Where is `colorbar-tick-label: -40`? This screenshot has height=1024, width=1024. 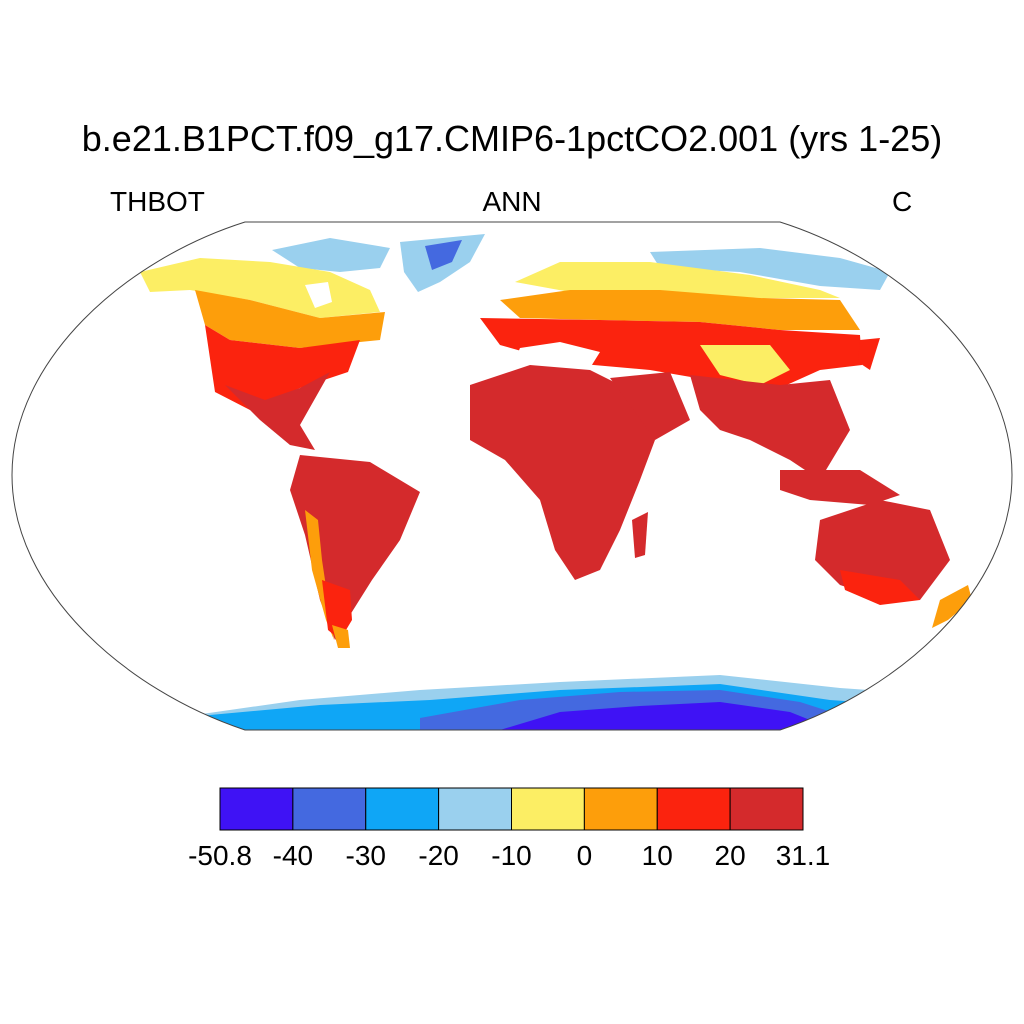
colorbar-tick-label: -40 is located at coordinates (293, 855).